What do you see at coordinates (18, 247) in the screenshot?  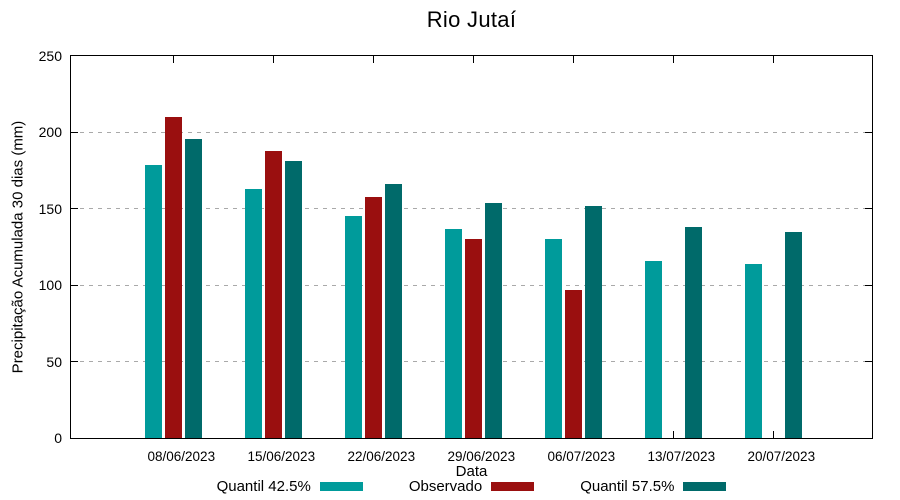 I see `y-axis-label: Precipitação Acumulada 30 dias (mm)` at bounding box center [18, 247].